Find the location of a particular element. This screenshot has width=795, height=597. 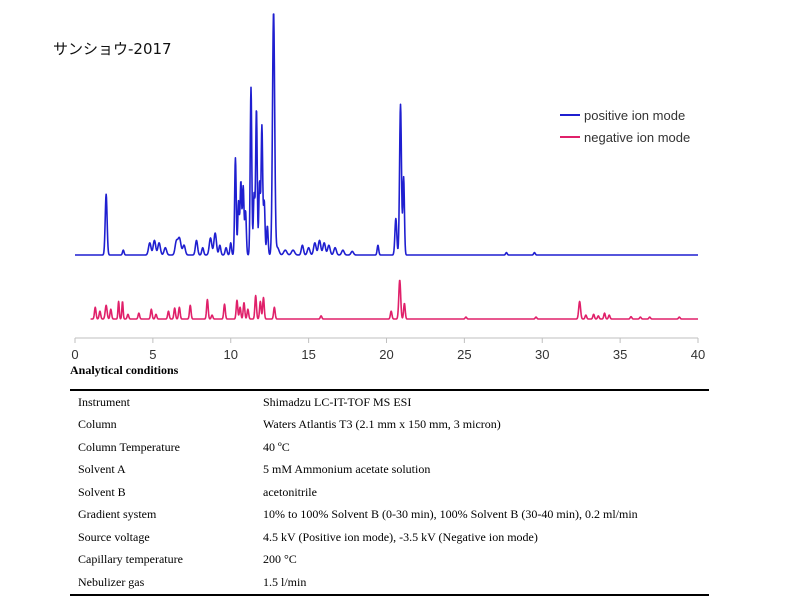

x-tick-label: 5 is located at coordinates (152, 354).